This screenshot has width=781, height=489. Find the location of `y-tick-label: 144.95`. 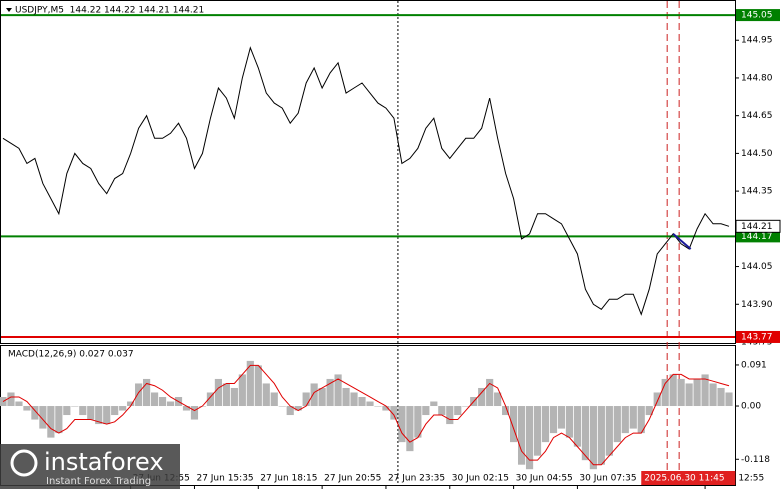

y-tick-label: 144.95 is located at coordinates (757, 41).